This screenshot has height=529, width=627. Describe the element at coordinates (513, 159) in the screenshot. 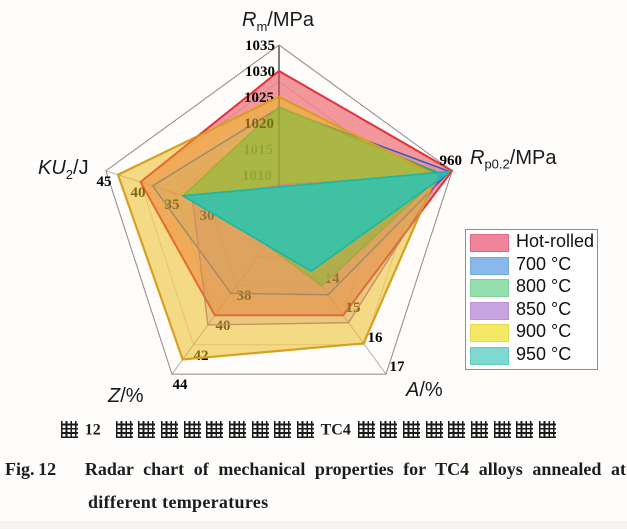

I see `svg-text: Rp0.2/MPa` at that location.